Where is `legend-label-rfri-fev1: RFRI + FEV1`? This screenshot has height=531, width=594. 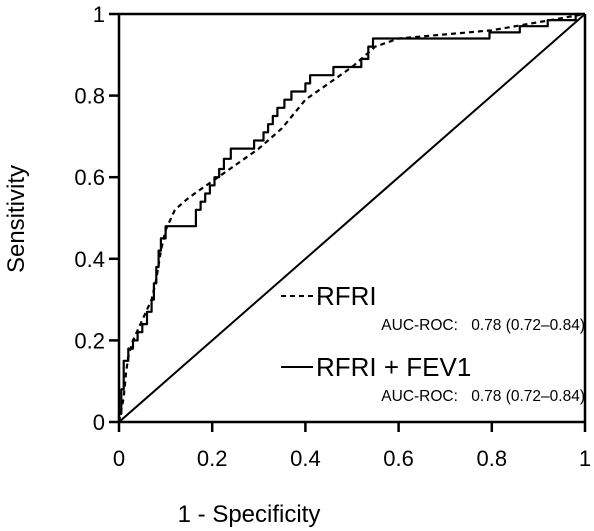 legend-label-rfri-fev1: RFRI + FEV1 is located at coordinates (393, 367).